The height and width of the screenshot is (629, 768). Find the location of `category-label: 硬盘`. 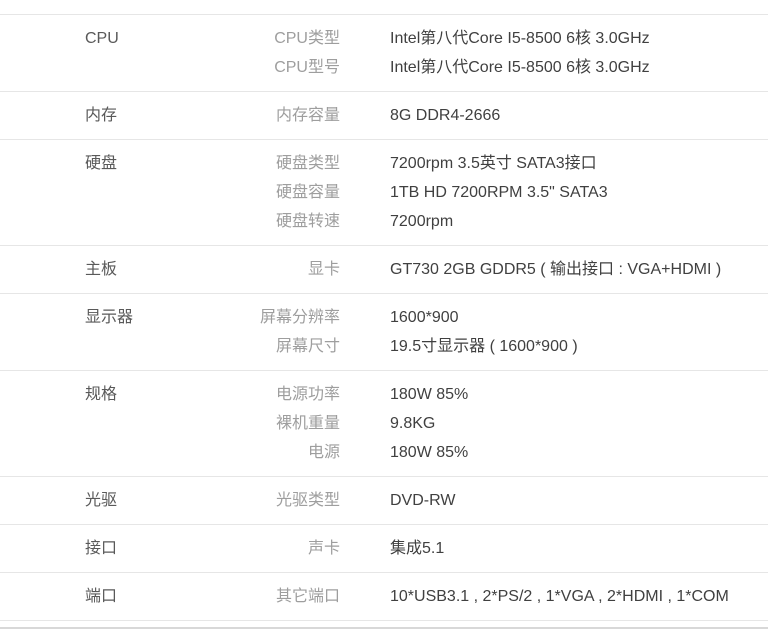

category-label: 硬盘 is located at coordinates (101, 163).